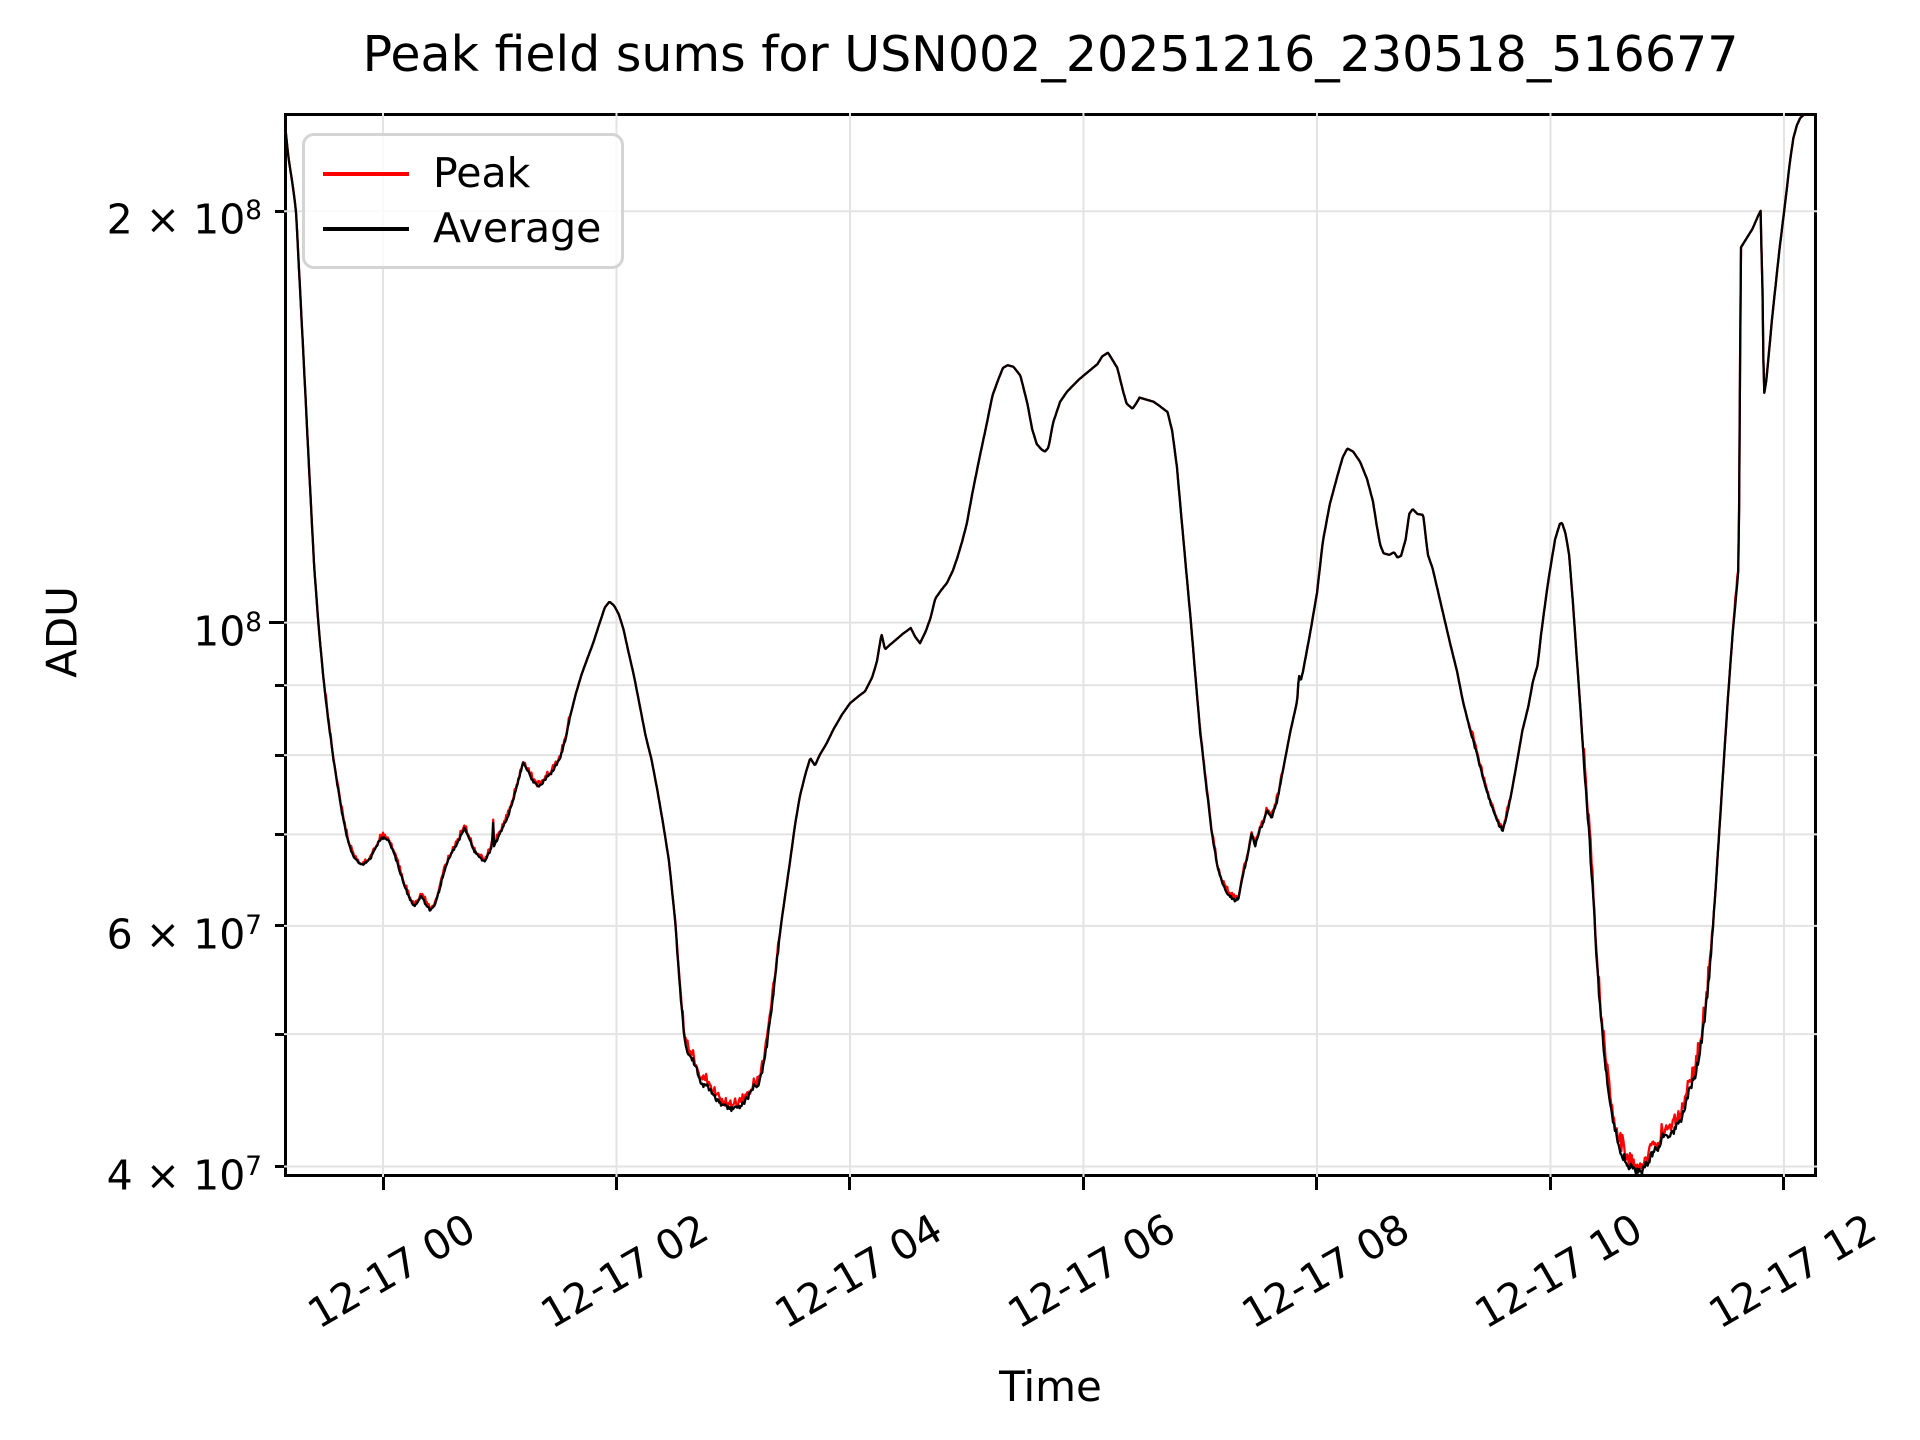 The width and height of the screenshot is (1920, 1440). What do you see at coordinates (184, 934) in the screenshot?
I see `y-tick-label: 6 × 107` at bounding box center [184, 934].